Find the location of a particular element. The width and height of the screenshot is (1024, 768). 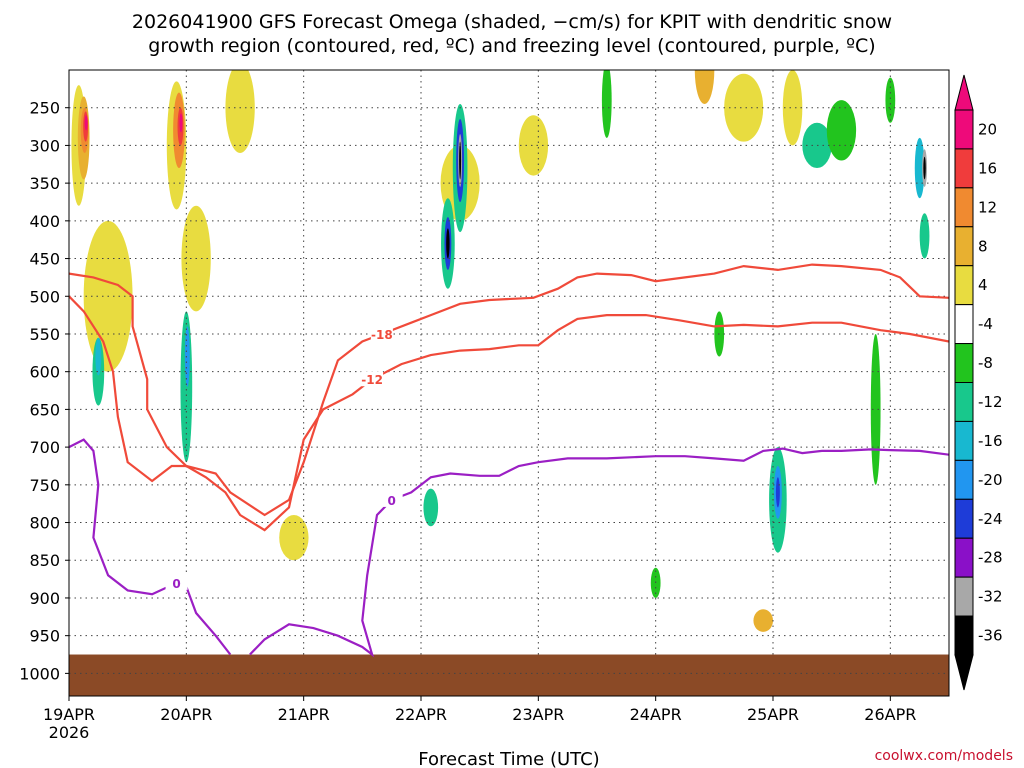

colorbar-label: 20 is located at coordinates (987, 129).